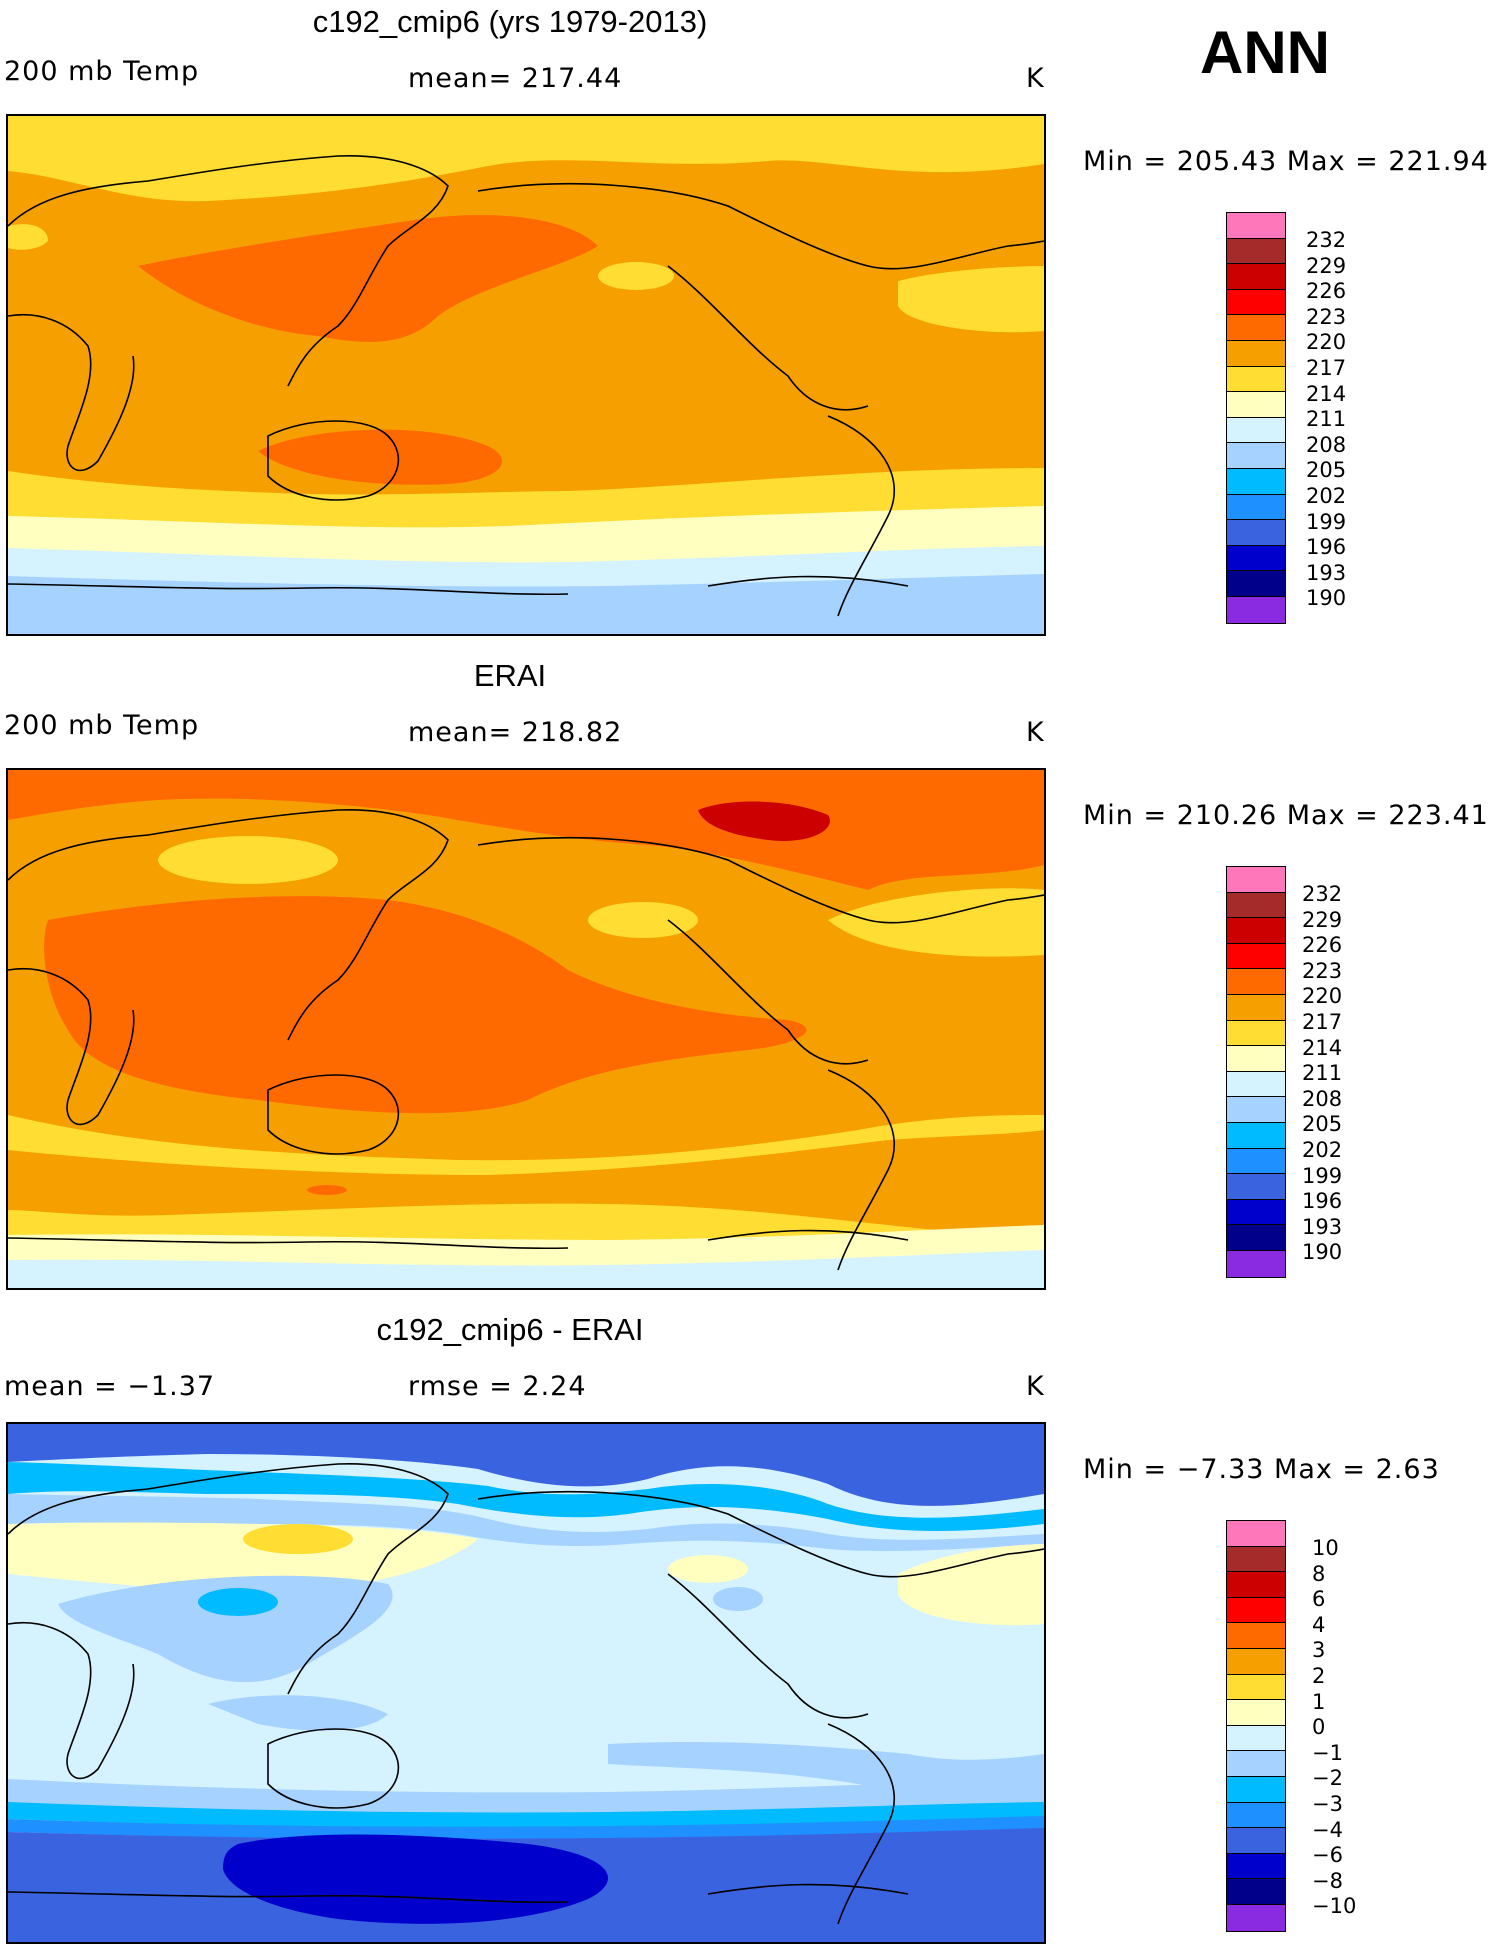 The image size is (1499, 1951). Describe the element at coordinates (1334, 1906) in the screenshot. I see `colorbar-tick-label: −10` at that location.